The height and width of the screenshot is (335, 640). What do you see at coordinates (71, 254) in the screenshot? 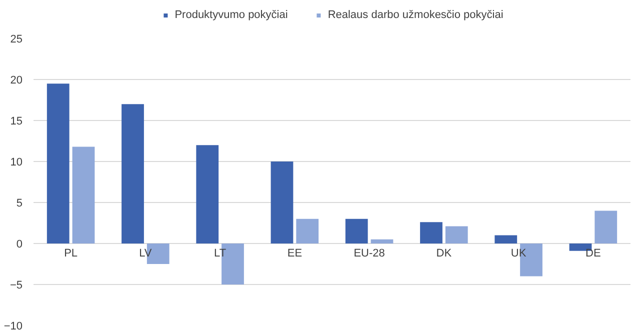
I see `x-tick-label: PL` at bounding box center [71, 254].